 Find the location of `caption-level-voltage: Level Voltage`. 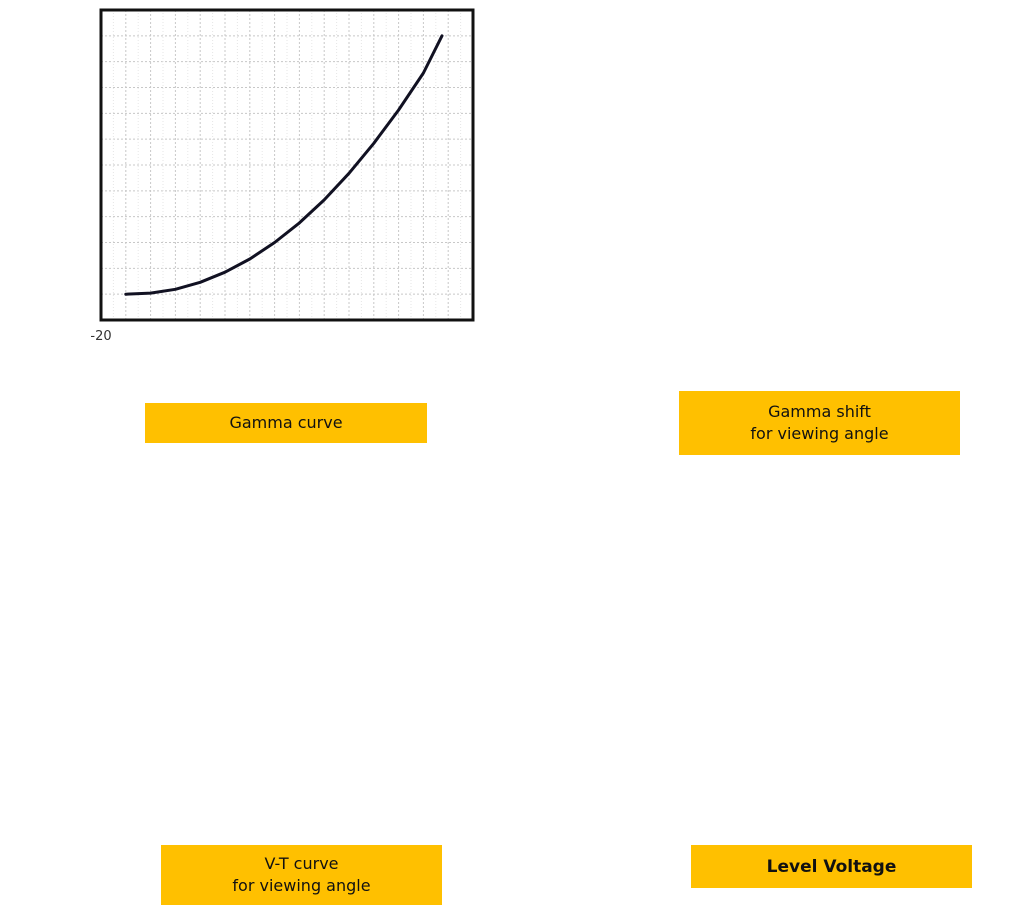

caption-level-voltage: Level Voltage is located at coordinates (831, 866).